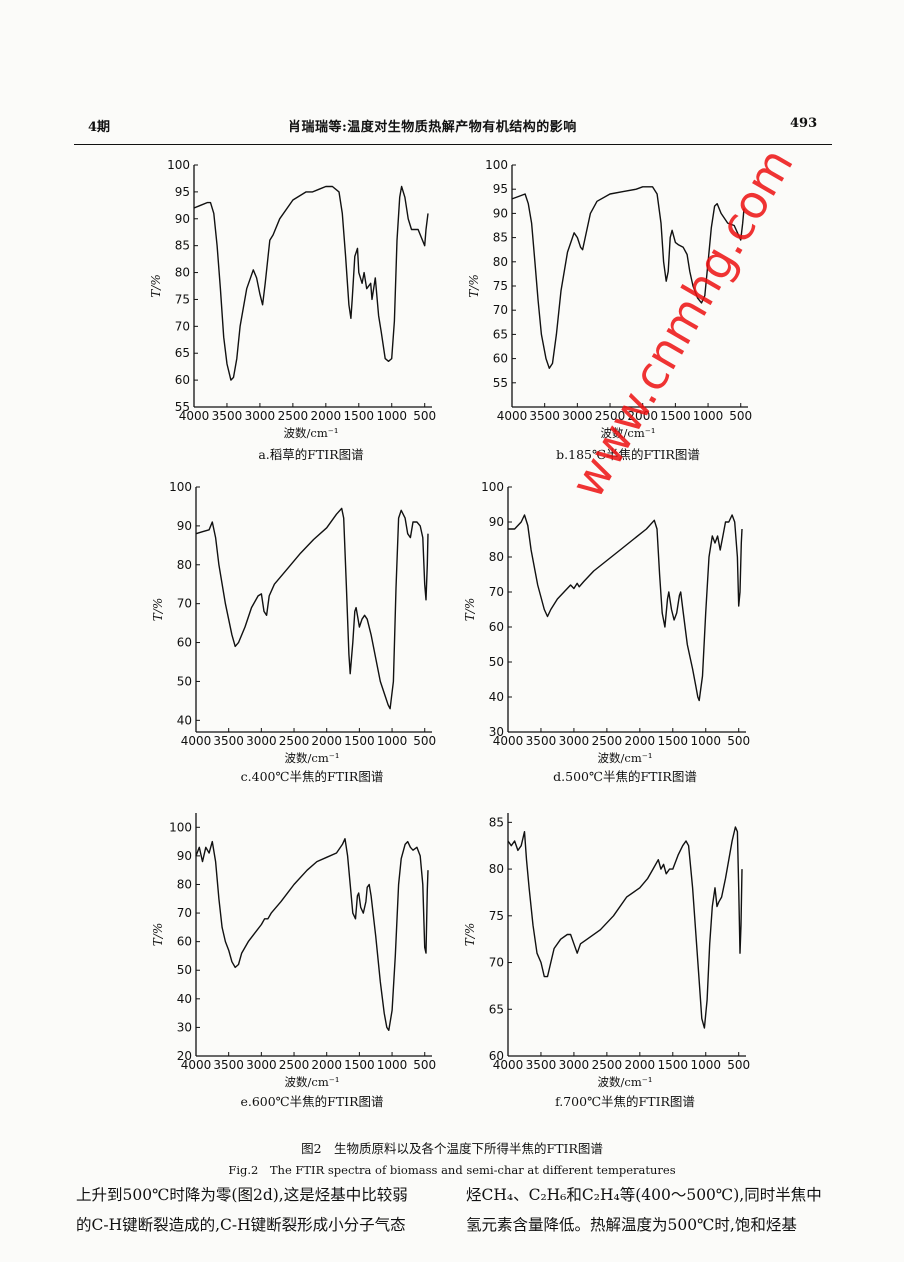 The image size is (904, 1262). I want to click on x-tick-label-b-2000: 2000, so click(642, 416).